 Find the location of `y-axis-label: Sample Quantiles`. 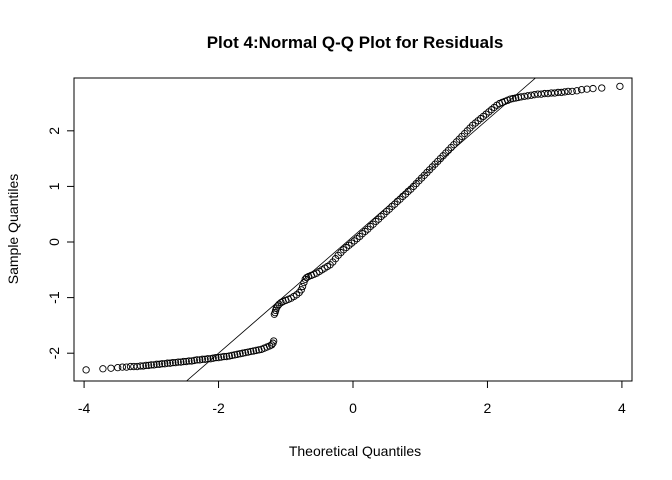

y-axis-label: Sample Quantiles is located at coordinates (13, 229).